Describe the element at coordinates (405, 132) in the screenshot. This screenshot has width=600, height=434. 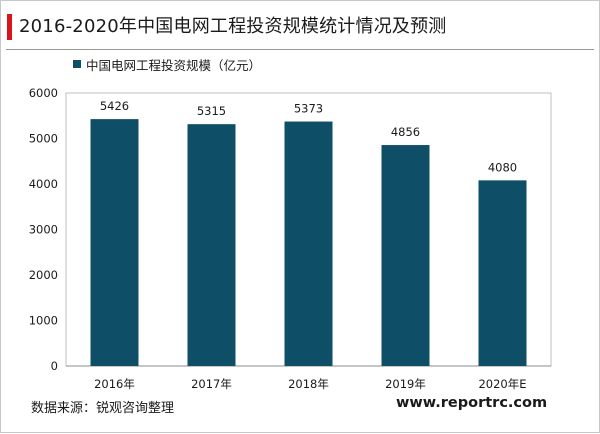
I see `bar-data-label: 4856` at that location.